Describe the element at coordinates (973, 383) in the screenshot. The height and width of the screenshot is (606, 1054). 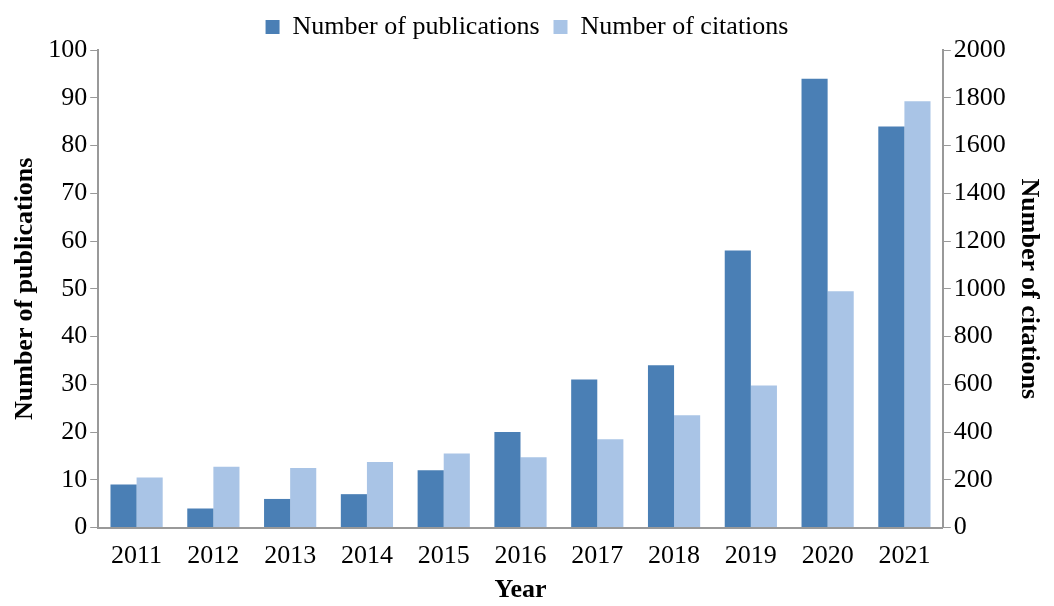
I see `y2-tick-label: 600` at that location.